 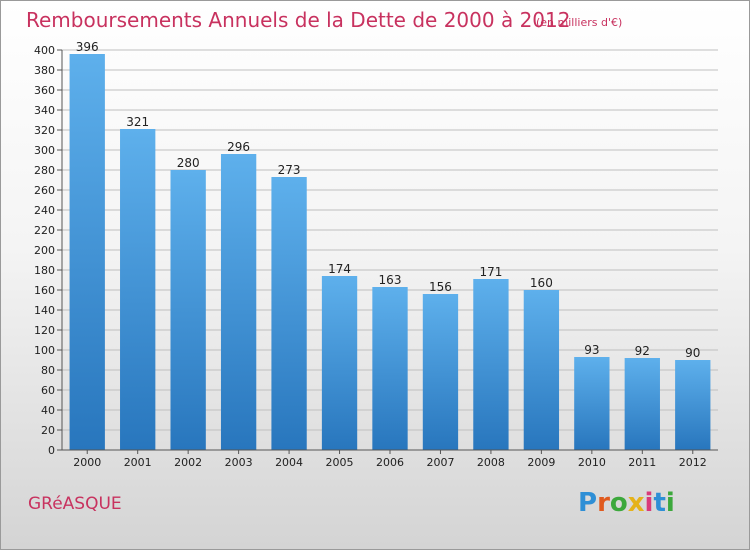 What do you see at coordinates (44, 110) in the screenshot?
I see `y-tick-label: 340` at bounding box center [44, 110].